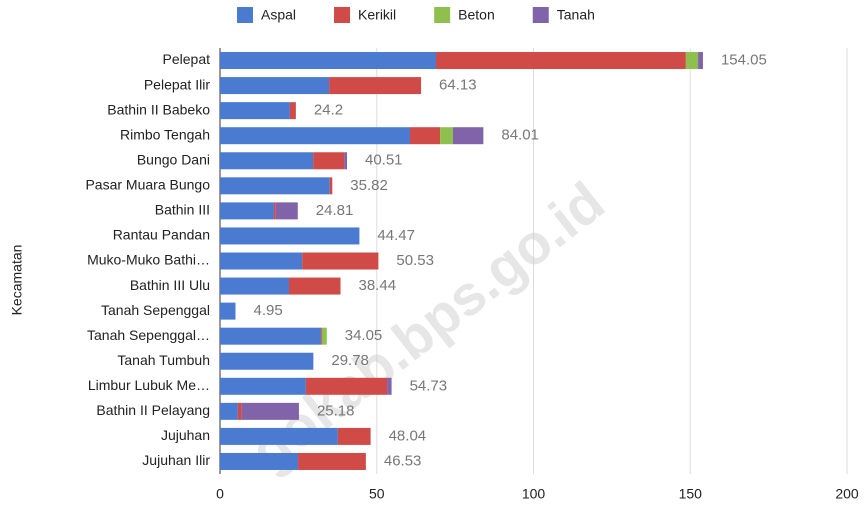 The height and width of the screenshot is (509, 865). I want to click on total-label: 84.01, so click(520, 135).